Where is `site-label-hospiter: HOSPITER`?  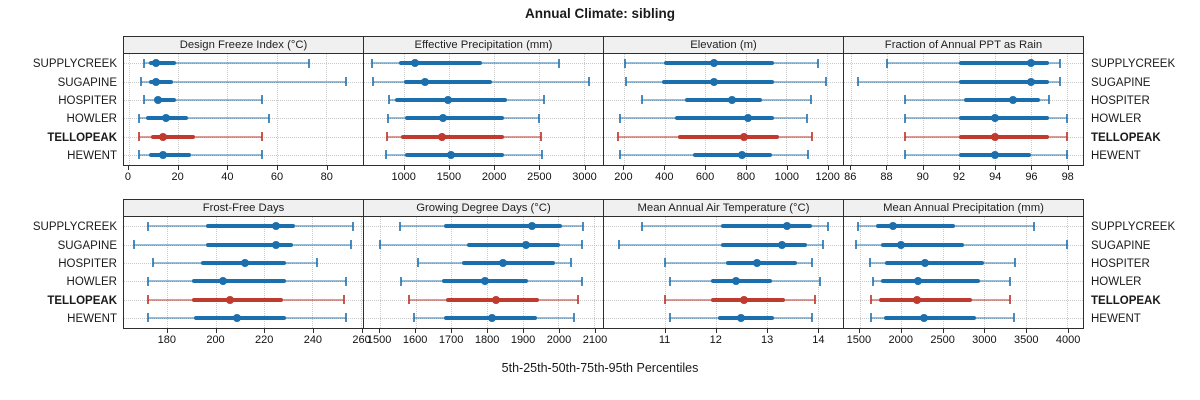
site-label-hospiter: HOSPITER is located at coordinates (87, 263).